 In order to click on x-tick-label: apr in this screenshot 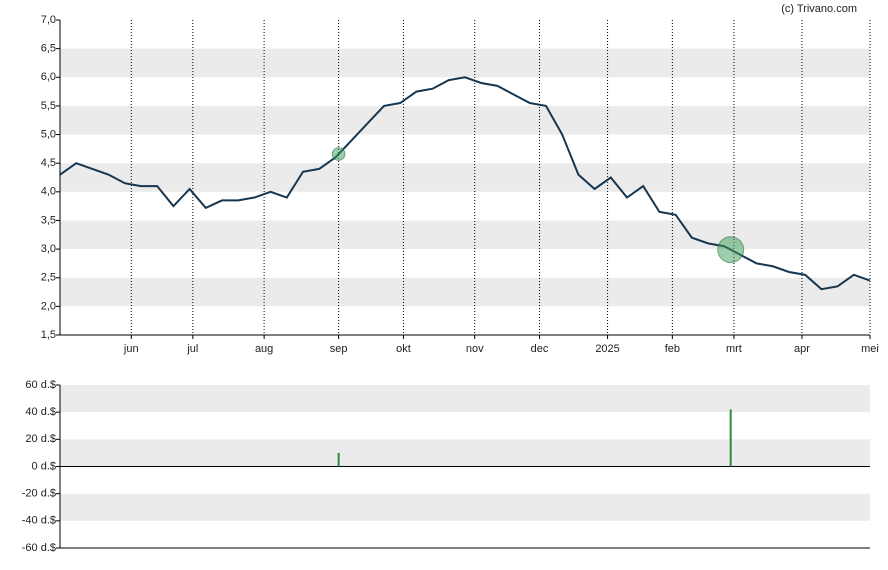, I will do `click(802, 349)`.